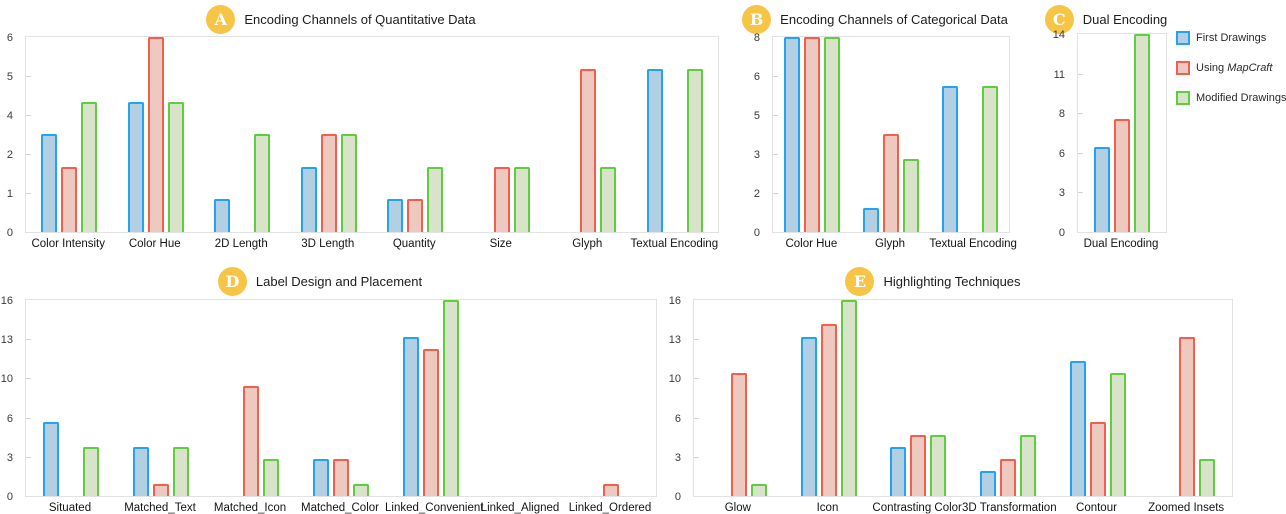  What do you see at coordinates (1054, 134) in the screenshot?
I see `chart-c-y-axis: 14 11 8 6 3 0` at bounding box center [1054, 134].